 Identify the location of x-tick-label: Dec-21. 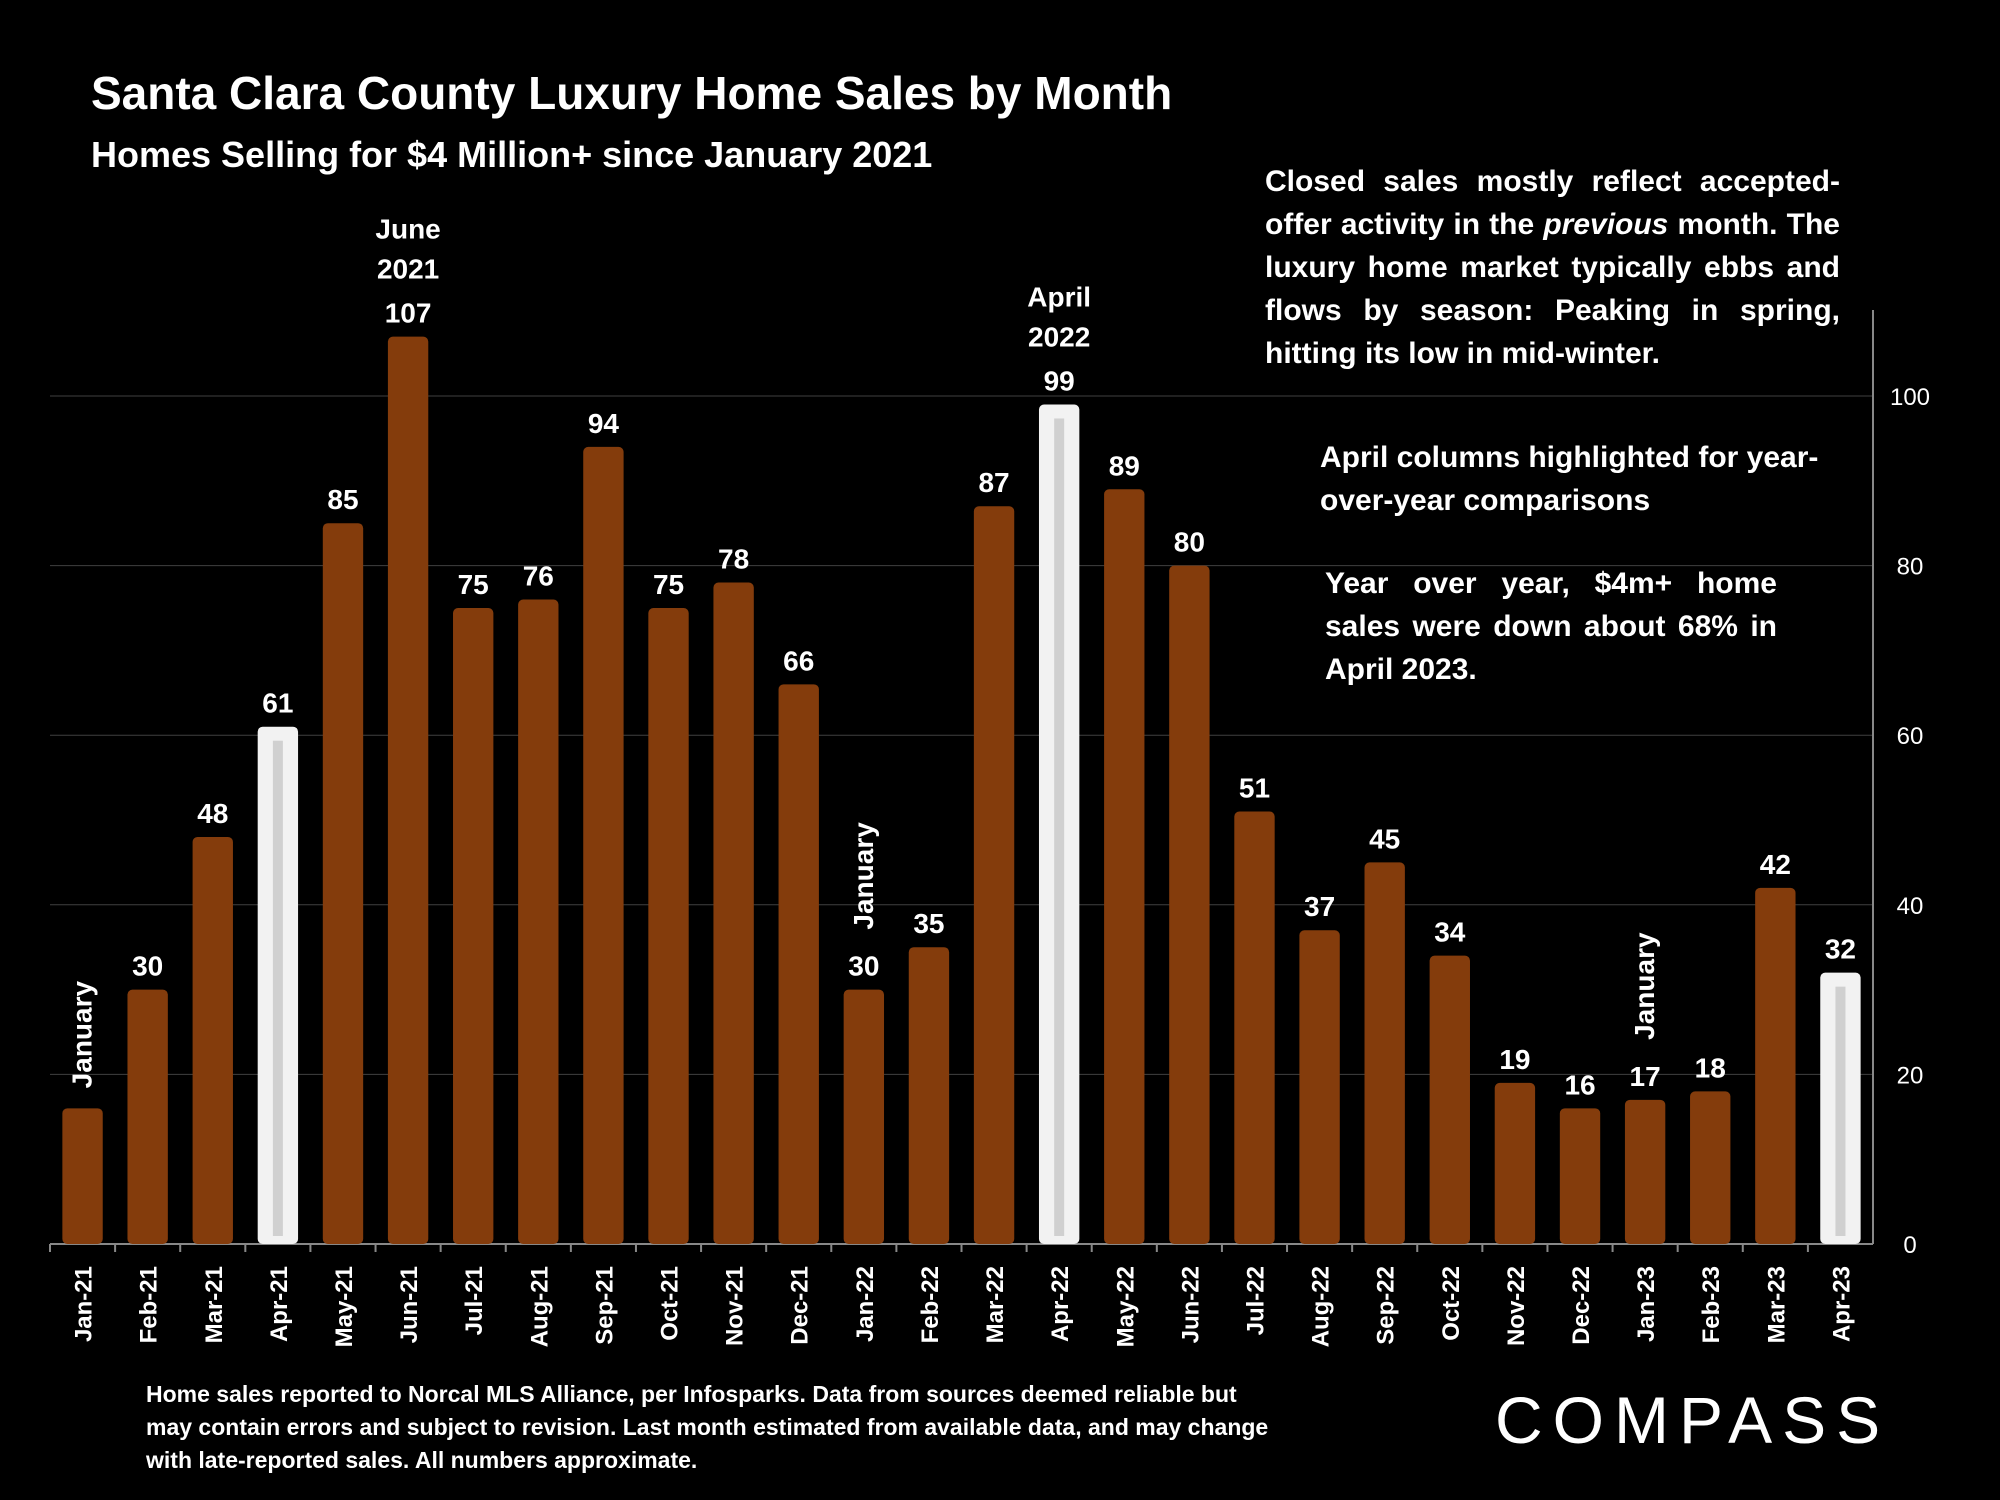
(800, 1305).